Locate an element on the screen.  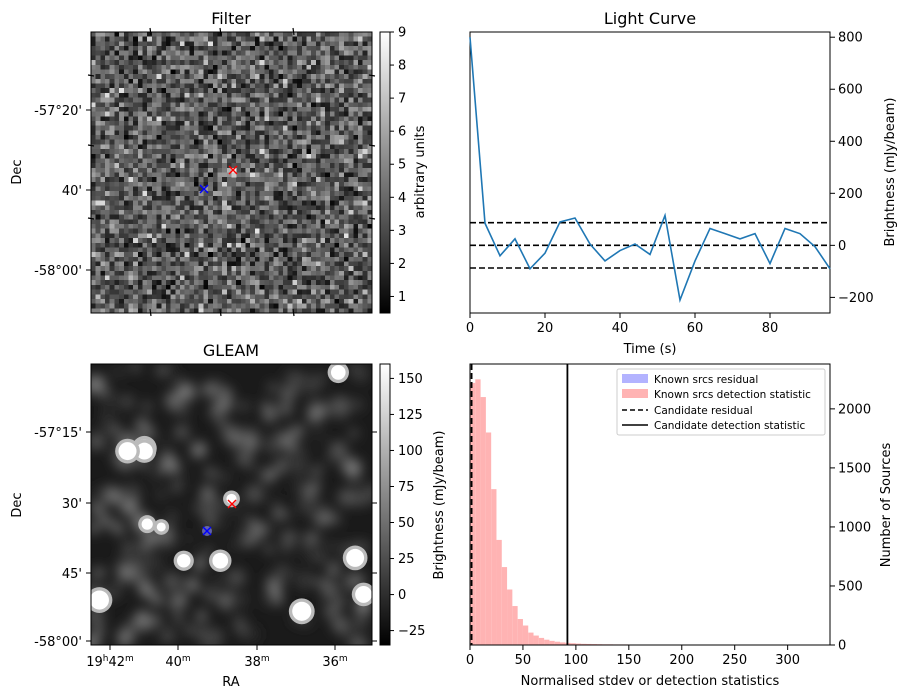
filter-cb-tick-label: 8 is located at coordinates (402, 66).